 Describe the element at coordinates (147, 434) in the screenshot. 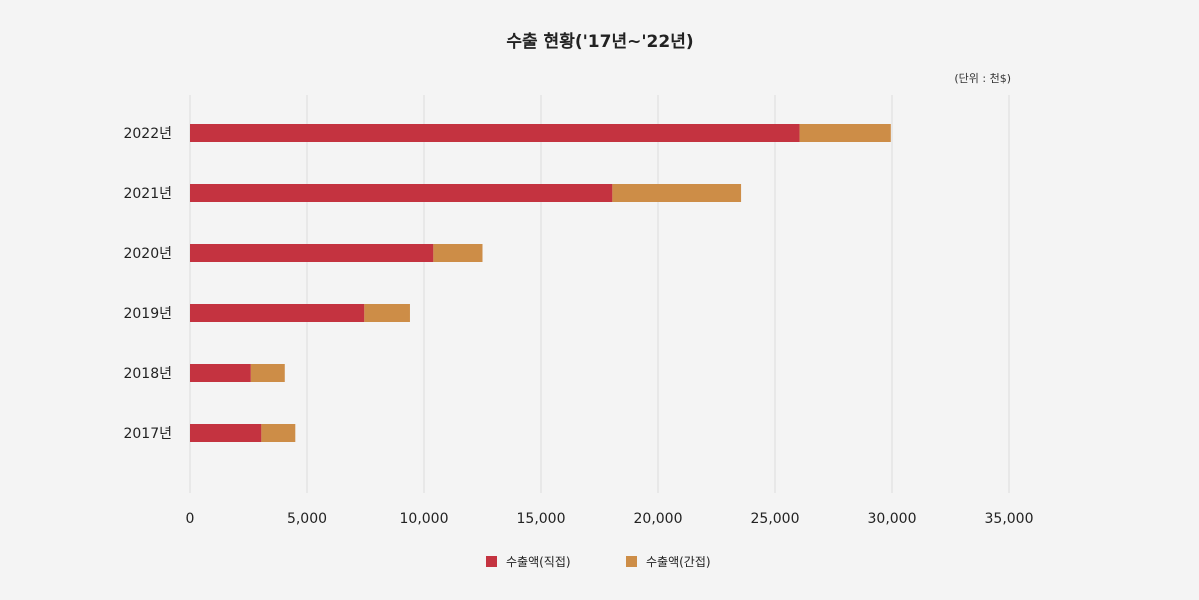

I see `y-category-label: 2017년` at that location.